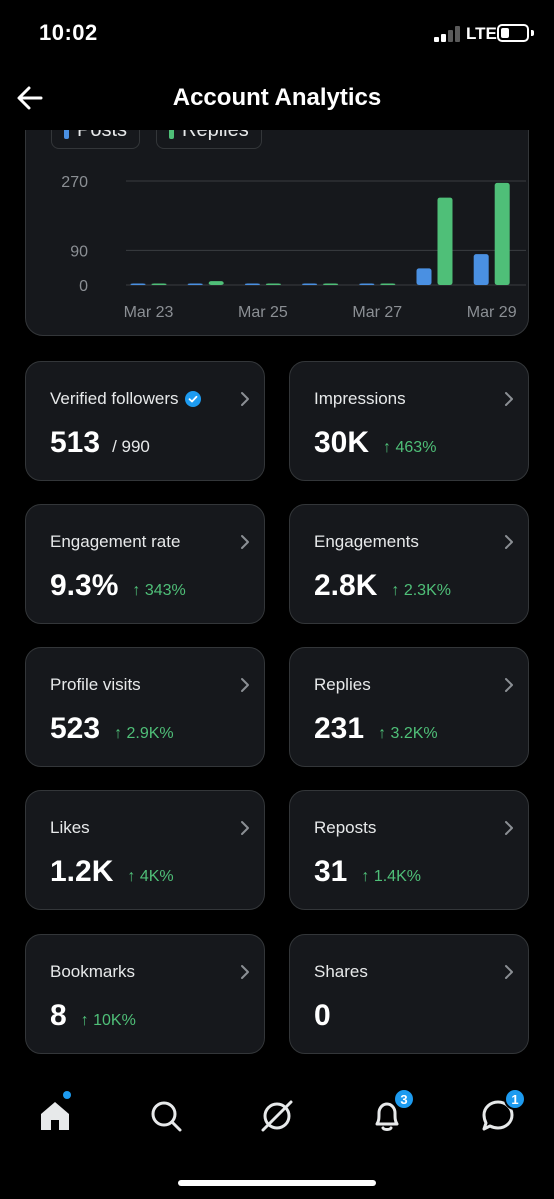  What do you see at coordinates (149, 312) in the screenshot?
I see `x-tick-label: Mar 23` at bounding box center [149, 312].